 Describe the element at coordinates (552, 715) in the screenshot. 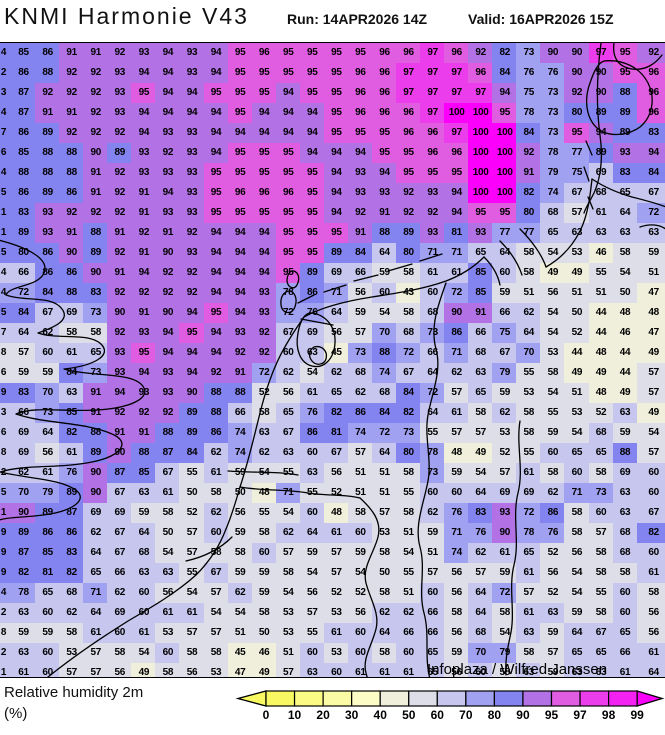

I see `legend-tick-label: 95` at that location.